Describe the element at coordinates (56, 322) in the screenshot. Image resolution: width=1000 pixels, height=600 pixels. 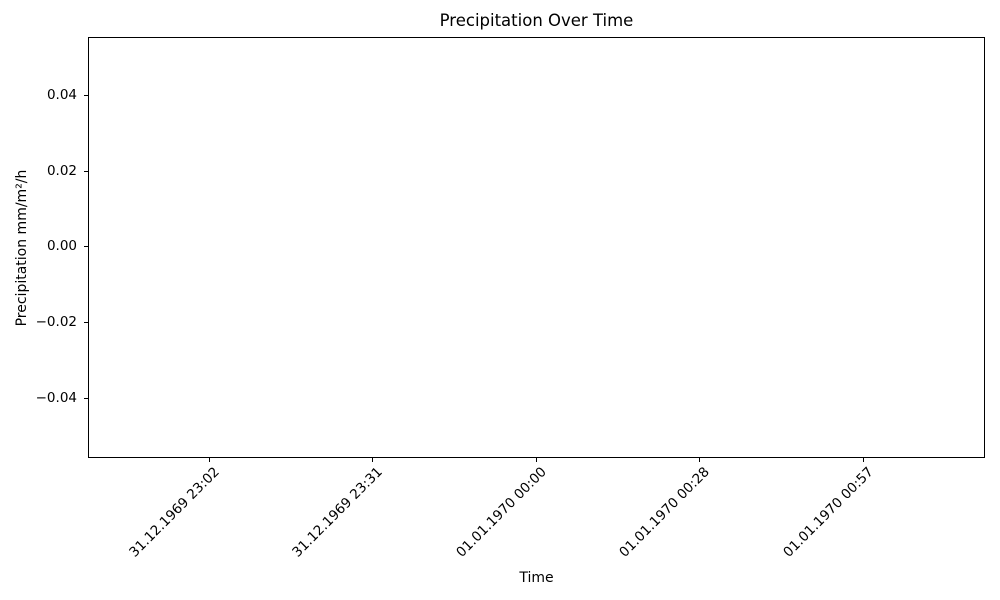
I see `y-tick-label: −0.02` at that location.